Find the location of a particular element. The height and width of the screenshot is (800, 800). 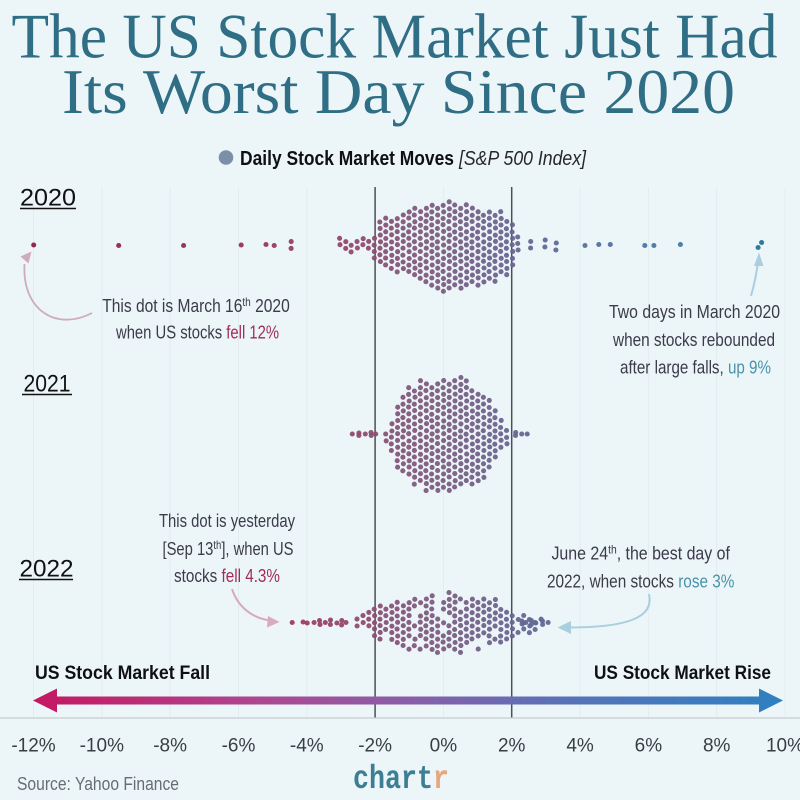

svg-text: 2021 is located at coordinates (47, 384).